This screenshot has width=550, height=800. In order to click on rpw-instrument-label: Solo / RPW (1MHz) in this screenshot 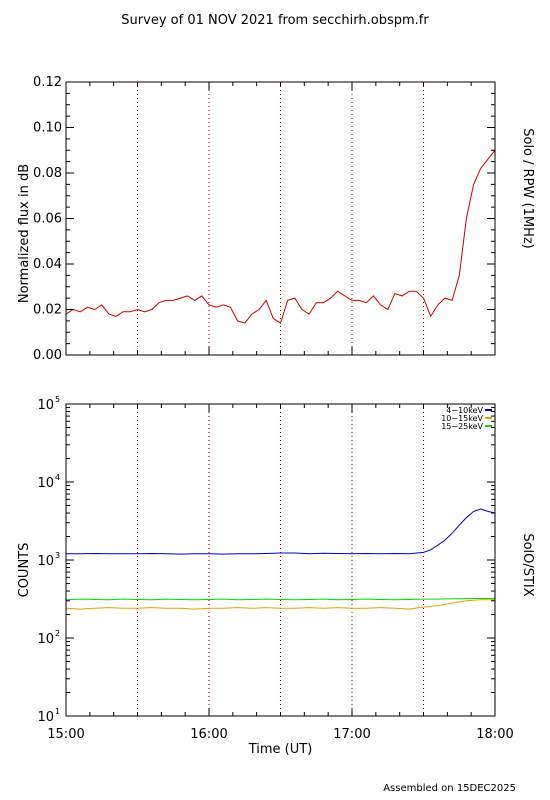, I will do `click(527, 188)`.